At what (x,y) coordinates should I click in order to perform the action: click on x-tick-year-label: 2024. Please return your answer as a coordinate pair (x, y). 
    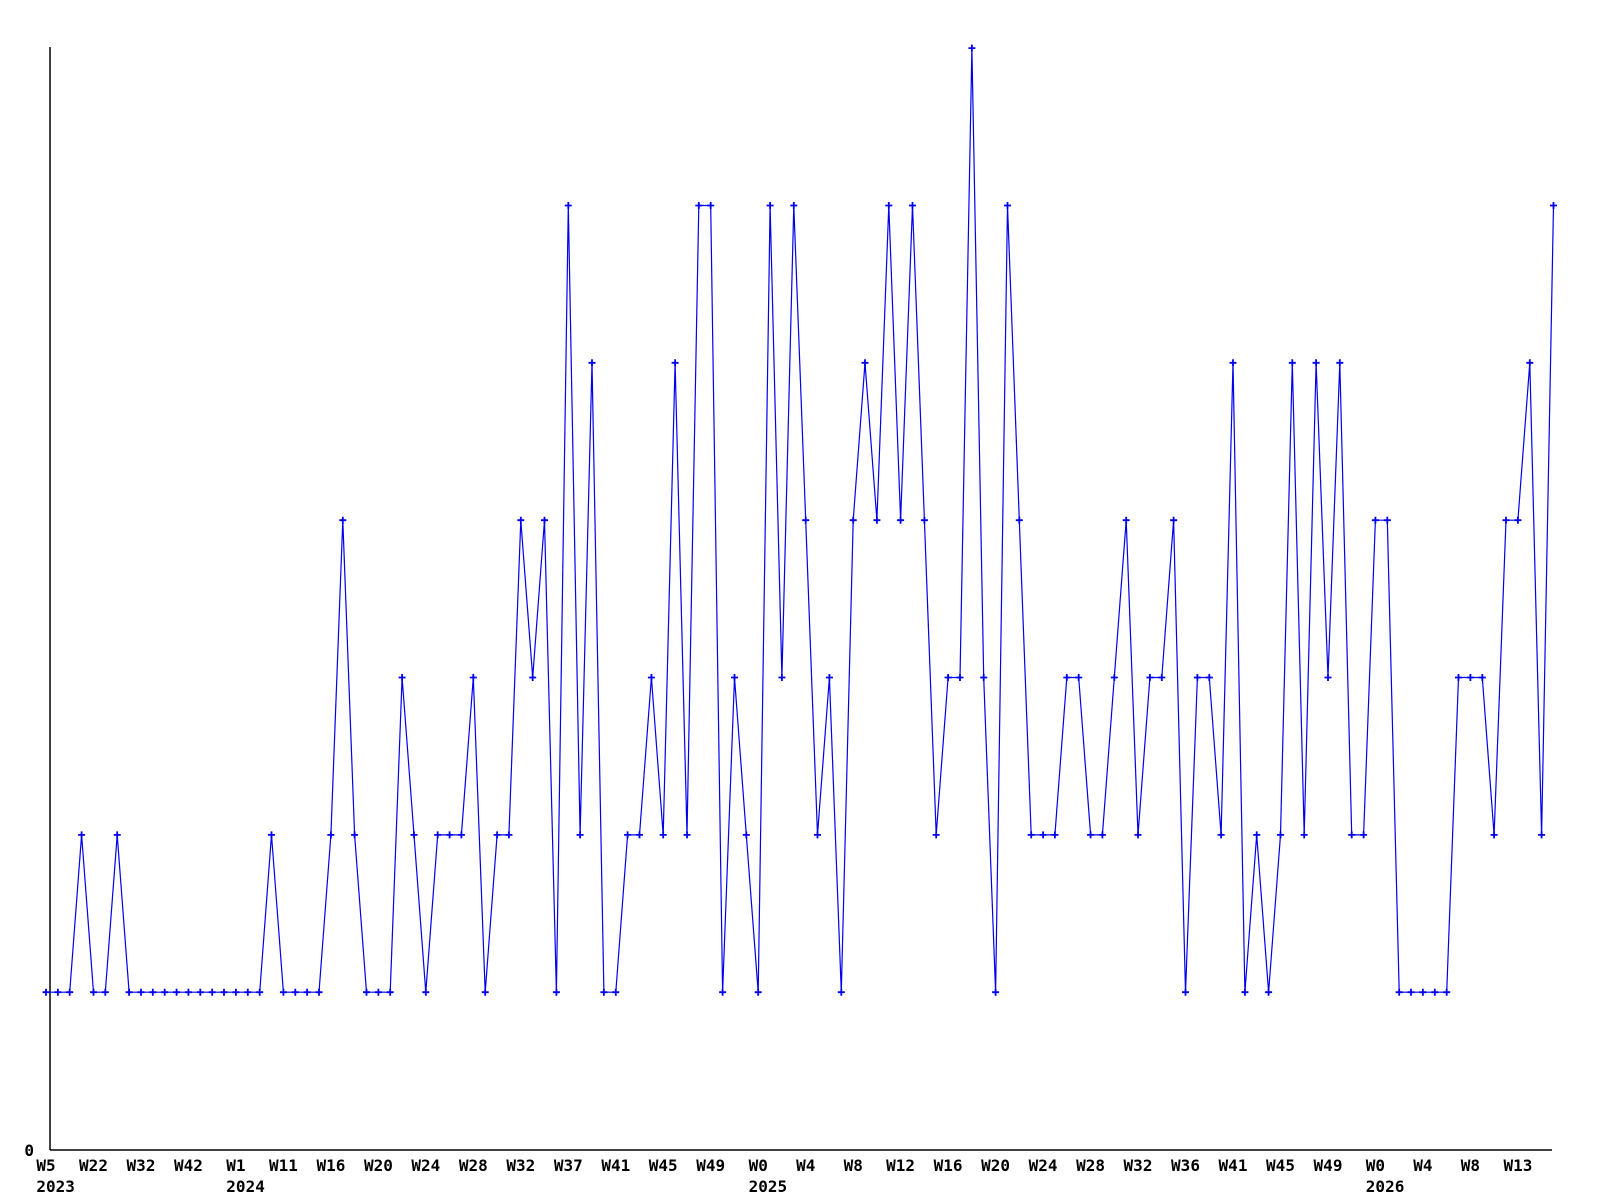
    Looking at the image, I should click on (245, 1186).